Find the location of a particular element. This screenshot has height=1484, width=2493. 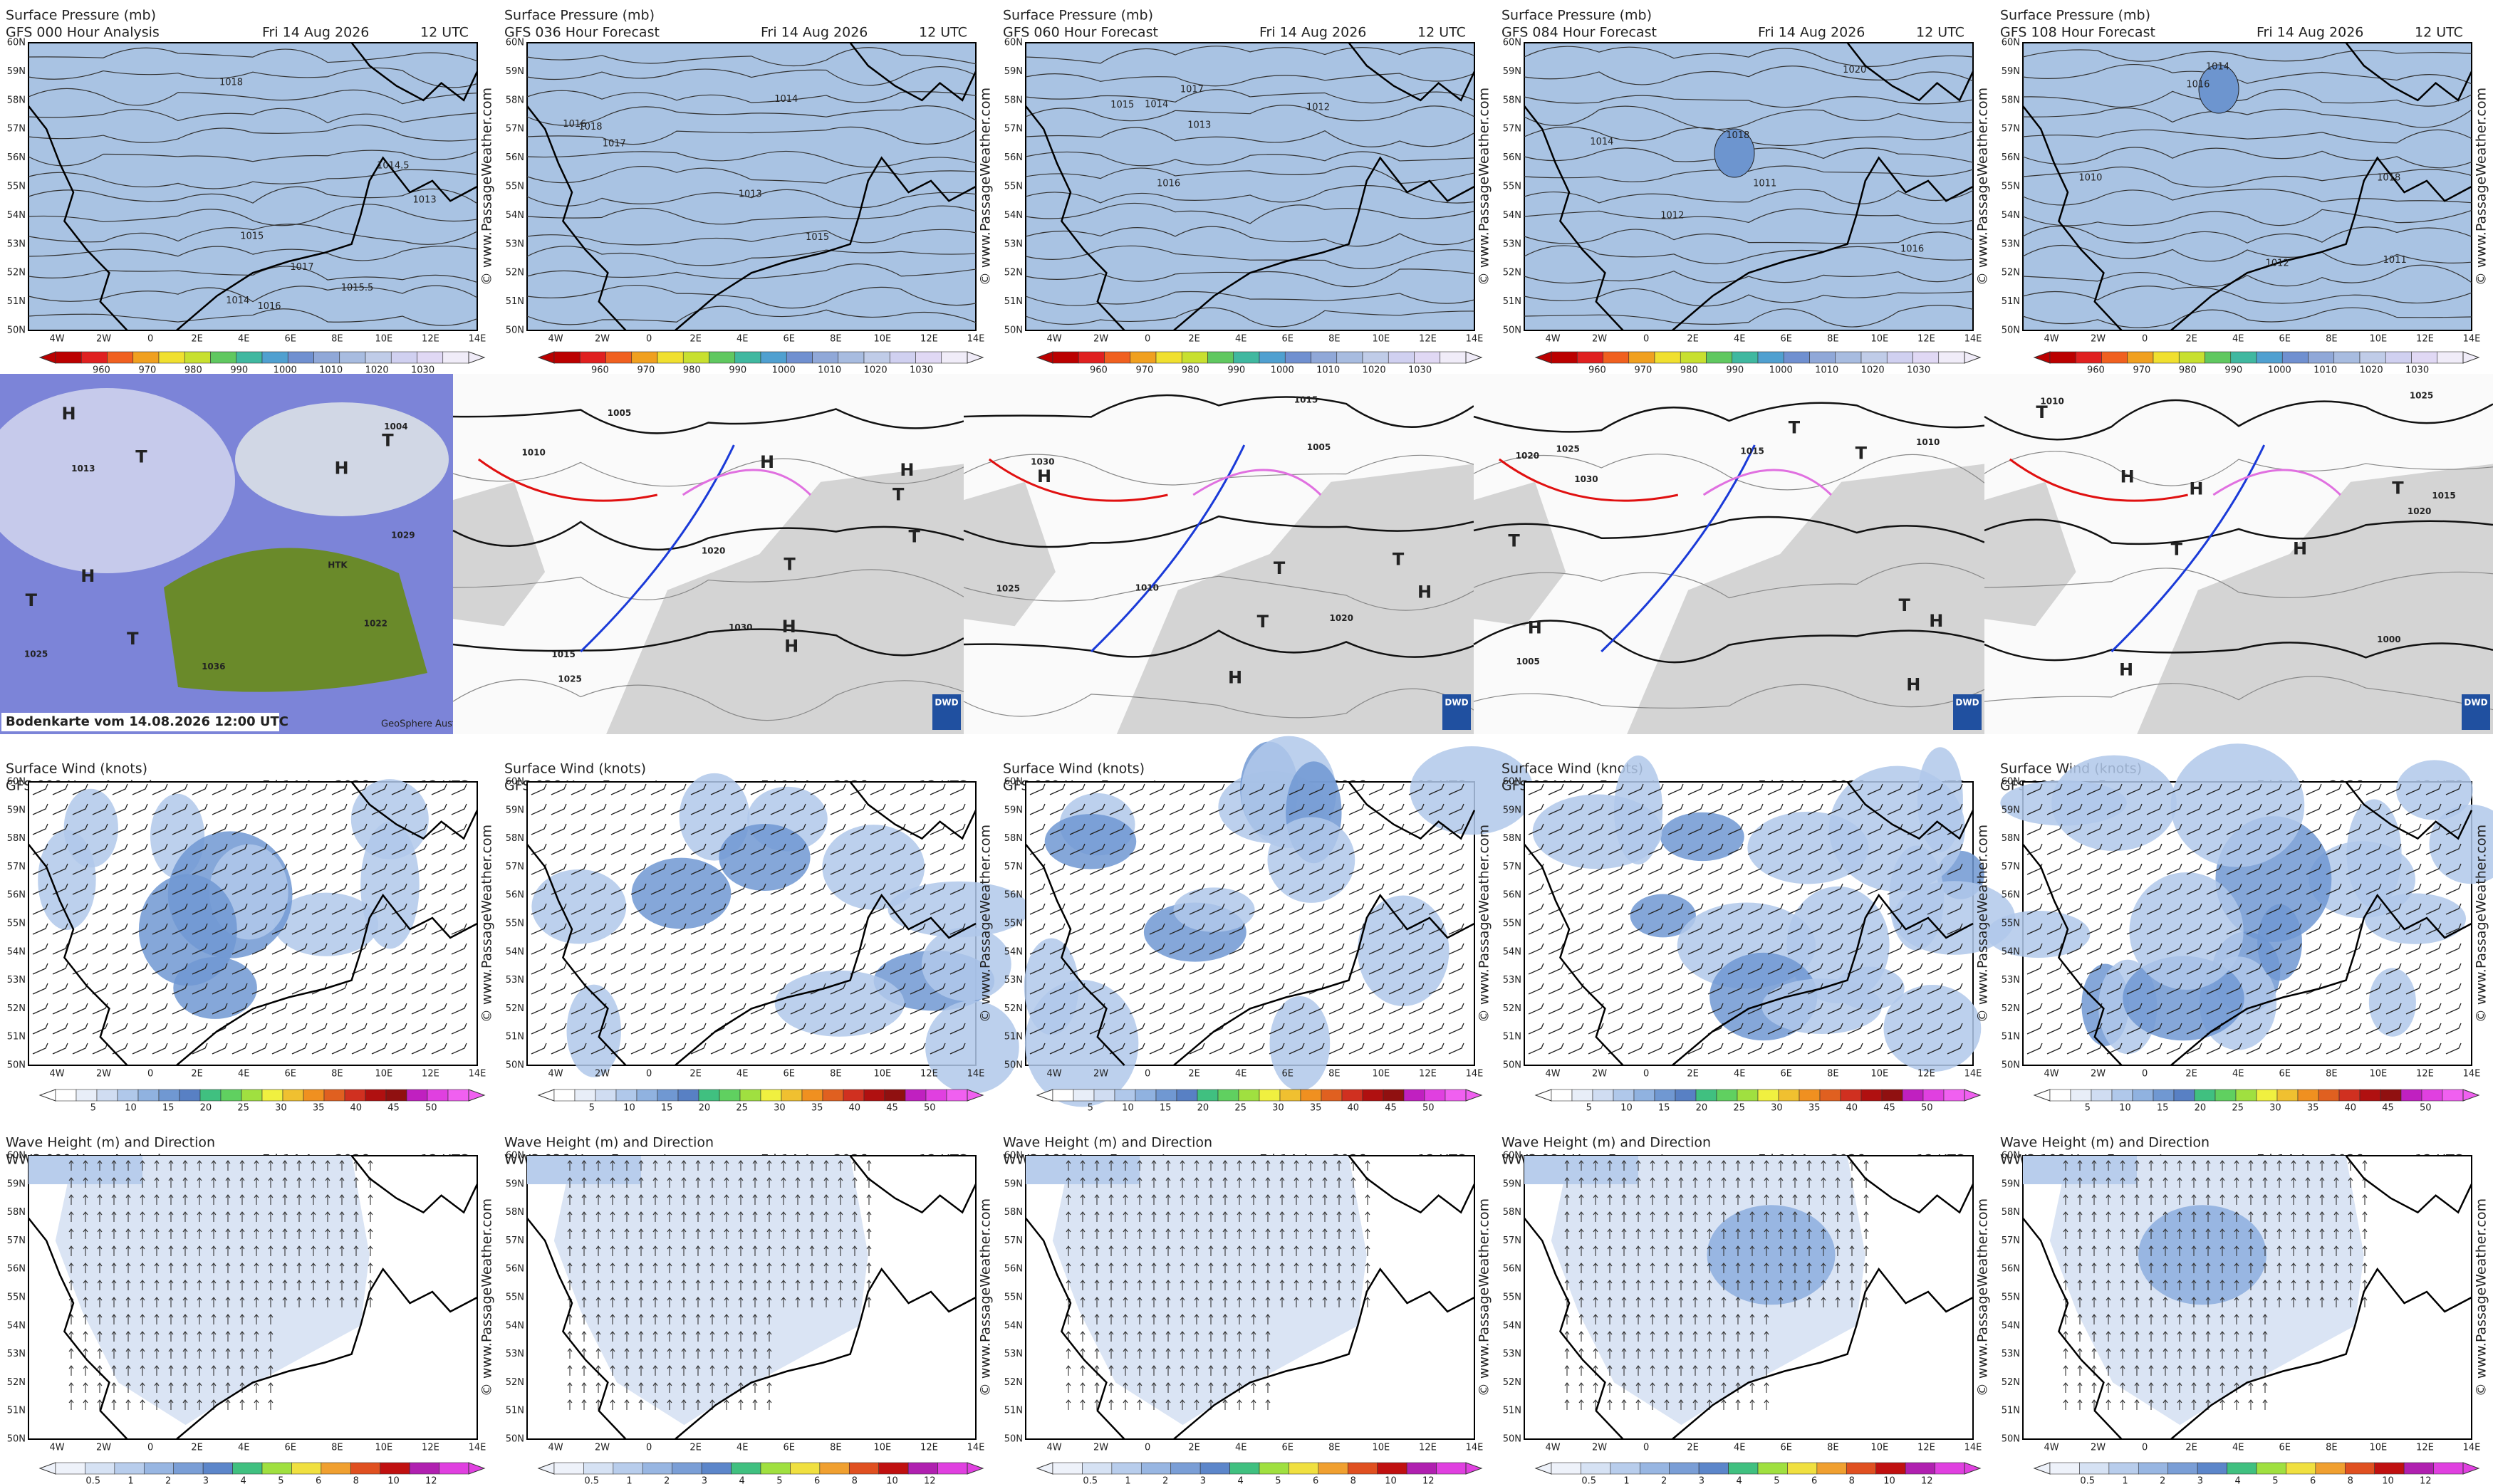

colorbar-label: 6 is located at coordinates (2313, 1480).